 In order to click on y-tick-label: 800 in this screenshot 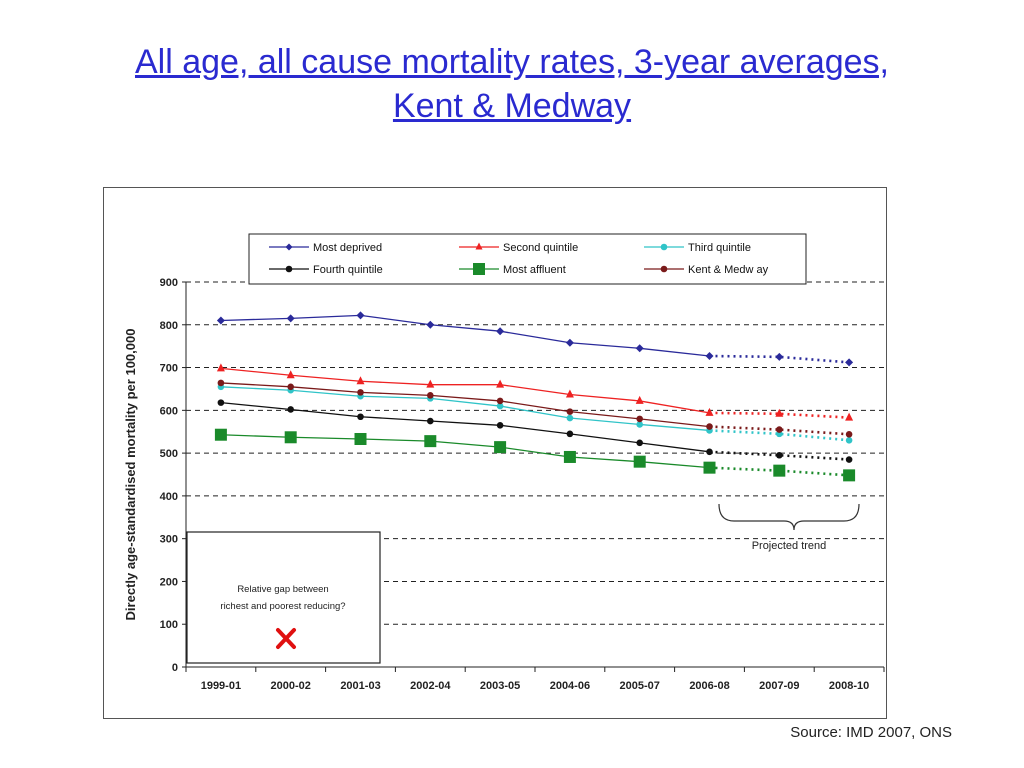, I will do `click(169, 326)`.